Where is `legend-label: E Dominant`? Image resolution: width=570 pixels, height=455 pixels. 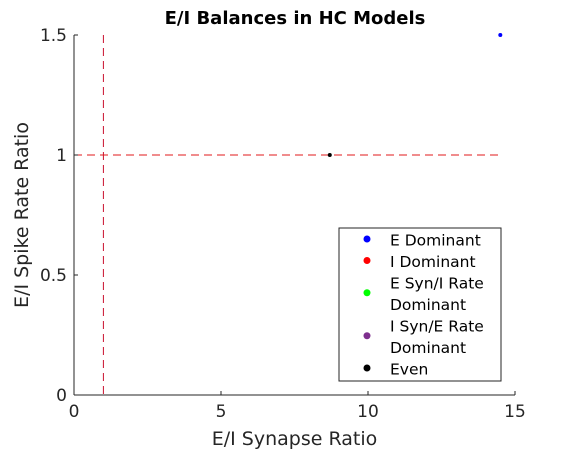 legend-label: E Dominant is located at coordinates (435, 241).